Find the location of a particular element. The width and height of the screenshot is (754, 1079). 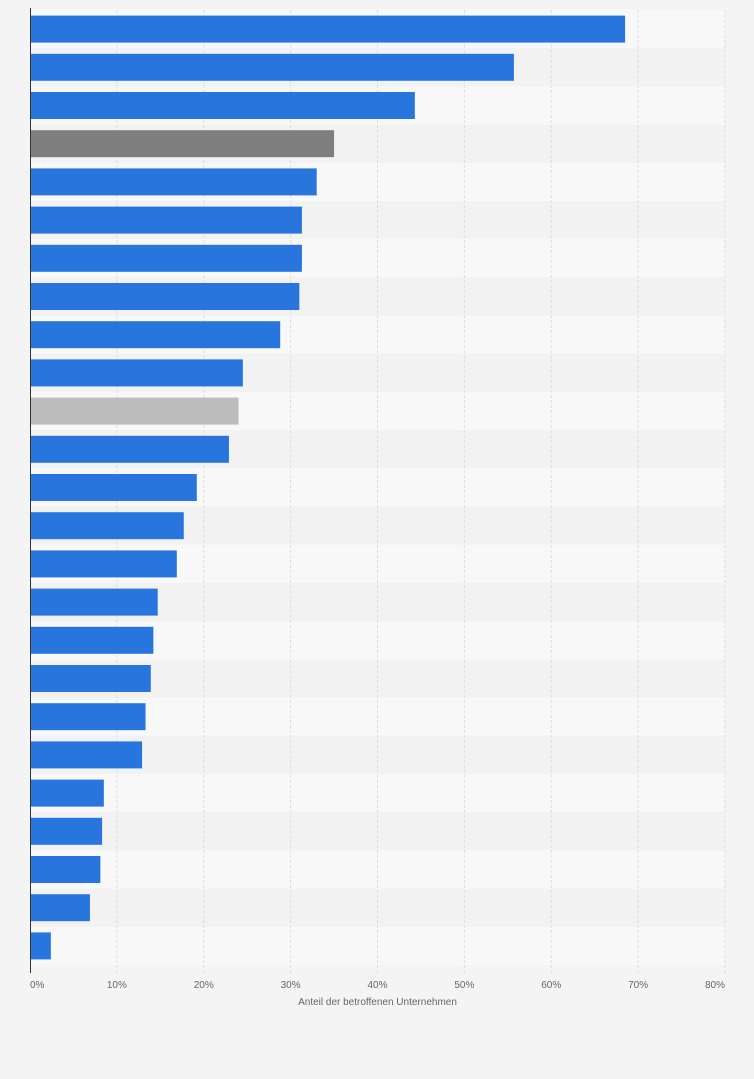

x-tick-label: 10% is located at coordinates (117, 985).